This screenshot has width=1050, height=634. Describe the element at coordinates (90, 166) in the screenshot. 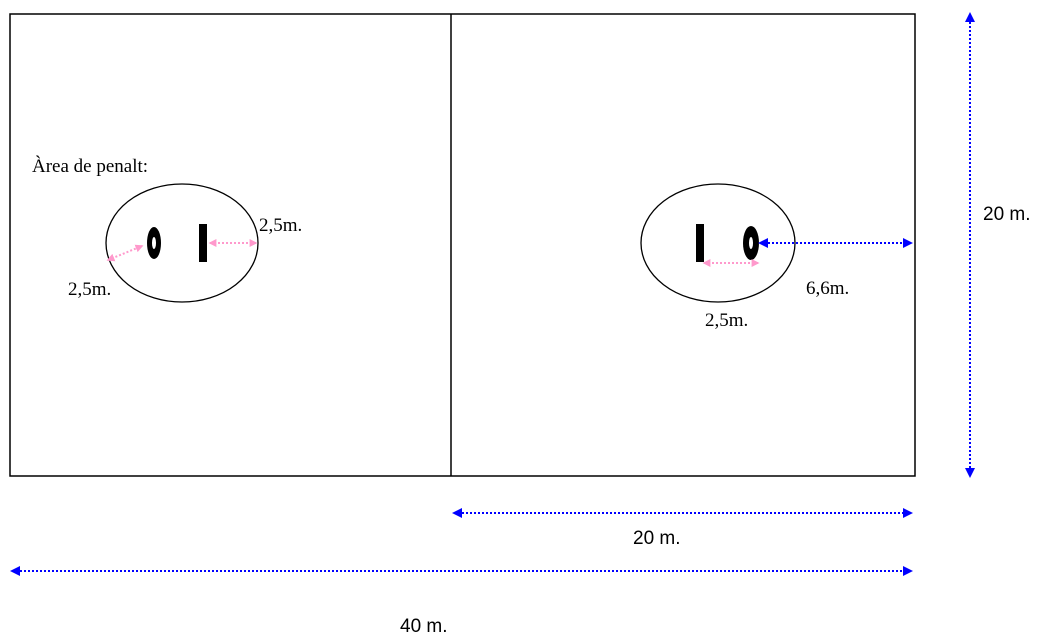

I see `penalty-area-label: Àrea de penalt:` at that location.